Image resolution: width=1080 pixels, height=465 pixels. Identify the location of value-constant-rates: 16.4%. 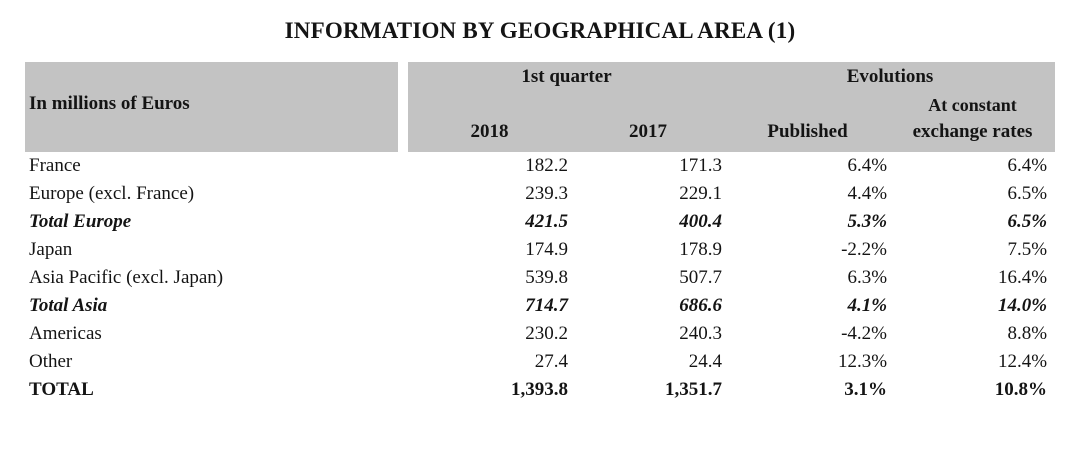
(1022, 277).